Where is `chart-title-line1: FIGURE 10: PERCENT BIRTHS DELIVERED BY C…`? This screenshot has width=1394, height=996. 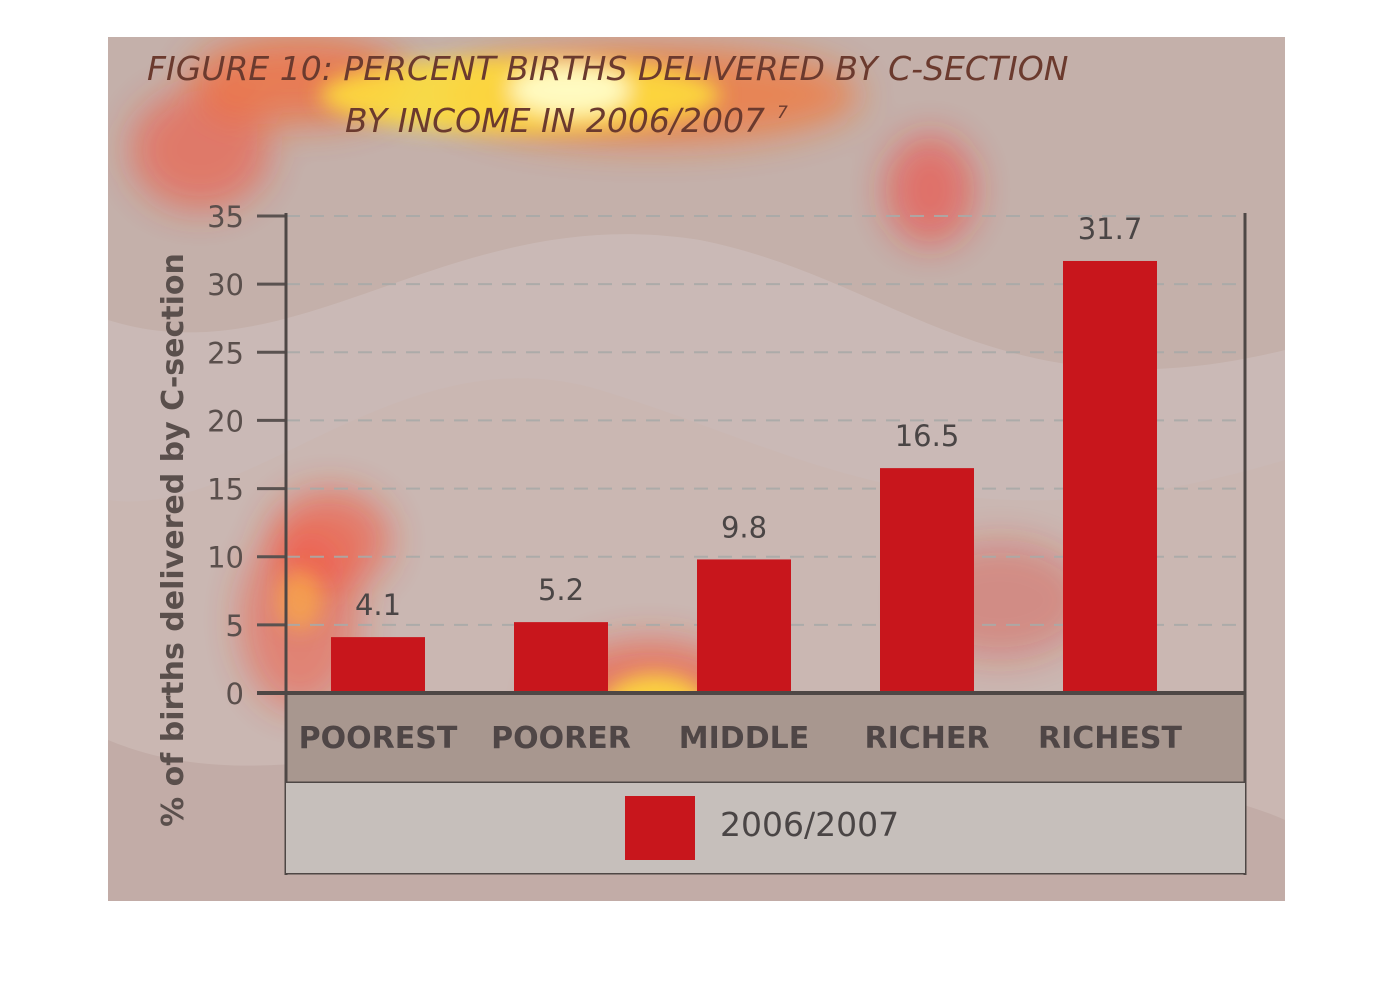
chart-title-line1: FIGURE 10: PERCENT BIRTHS DELIVERED BY C… is located at coordinates (607, 68).